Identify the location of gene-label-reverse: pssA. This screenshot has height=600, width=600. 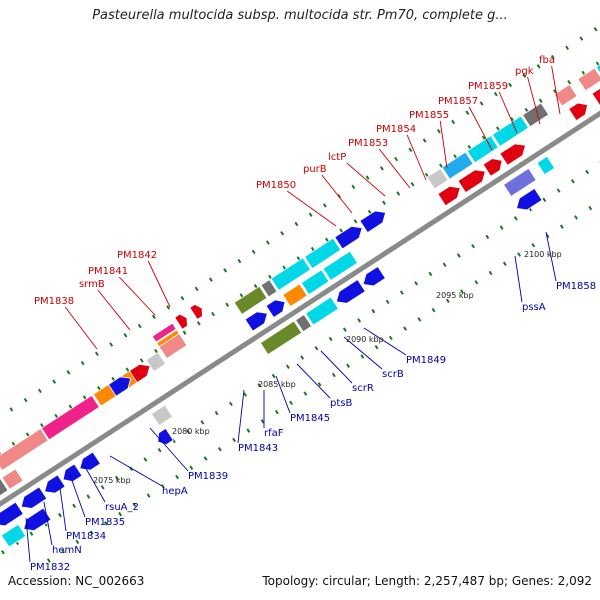
(534, 307).